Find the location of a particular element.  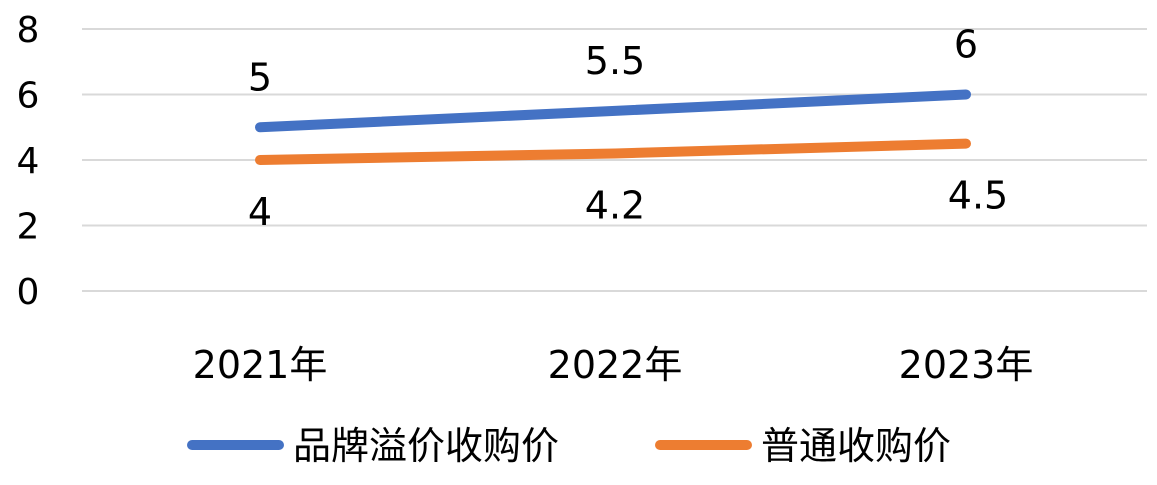

y-tick-label: 8 is located at coordinates (28, 30).